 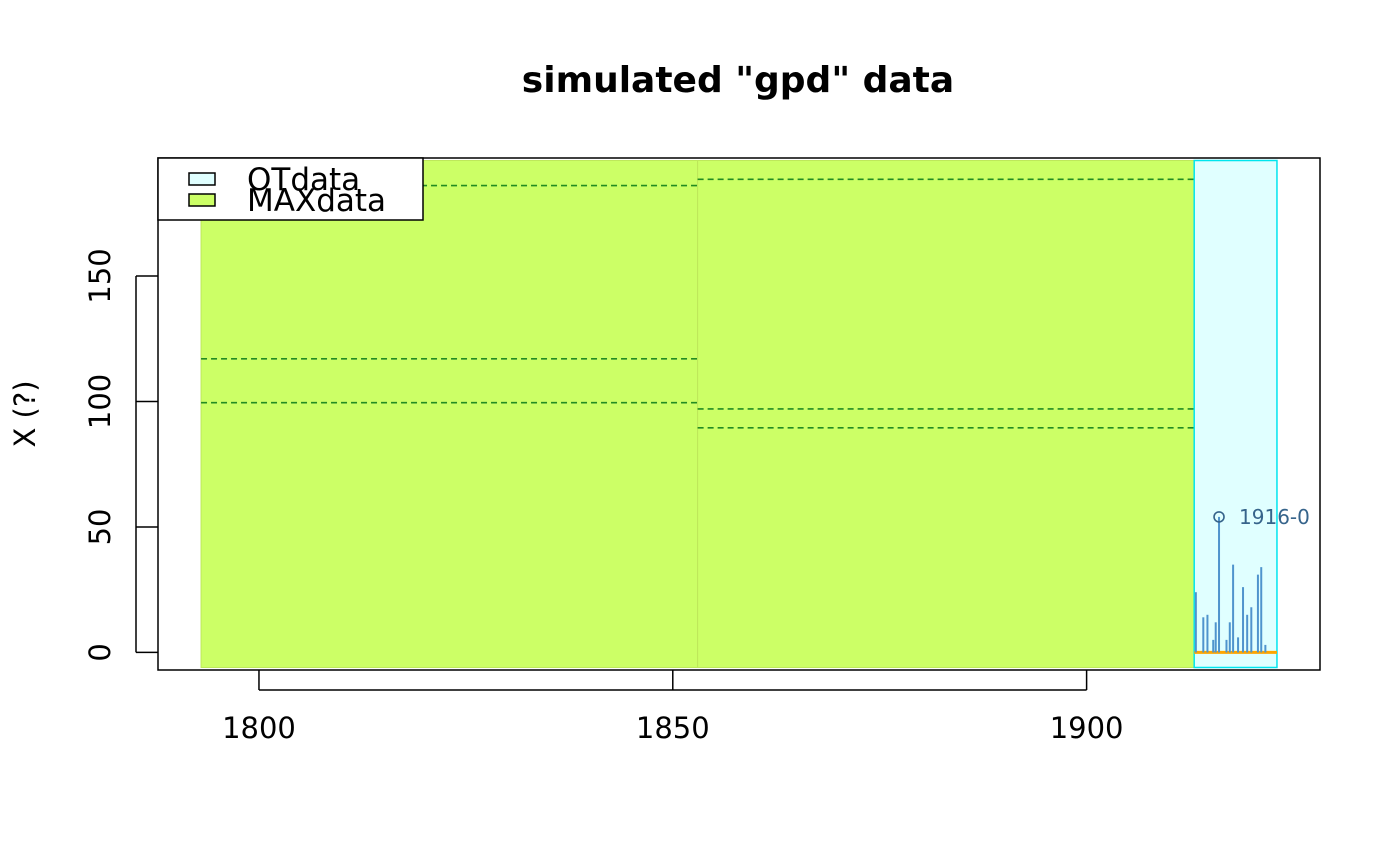 I want to click on y-axis-title: X (?), so click(x=25, y=413).